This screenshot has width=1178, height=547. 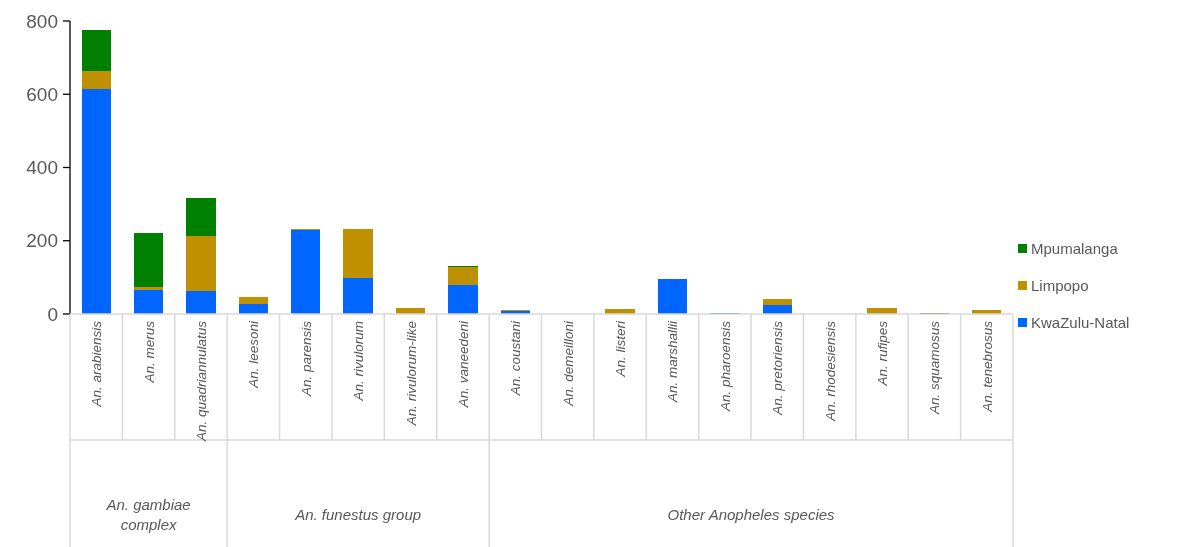 What do you see at coordinates (673, 362) in the screenshot?
I see `x-tick-label: An. marshallii` at bounding box center [673, 362].